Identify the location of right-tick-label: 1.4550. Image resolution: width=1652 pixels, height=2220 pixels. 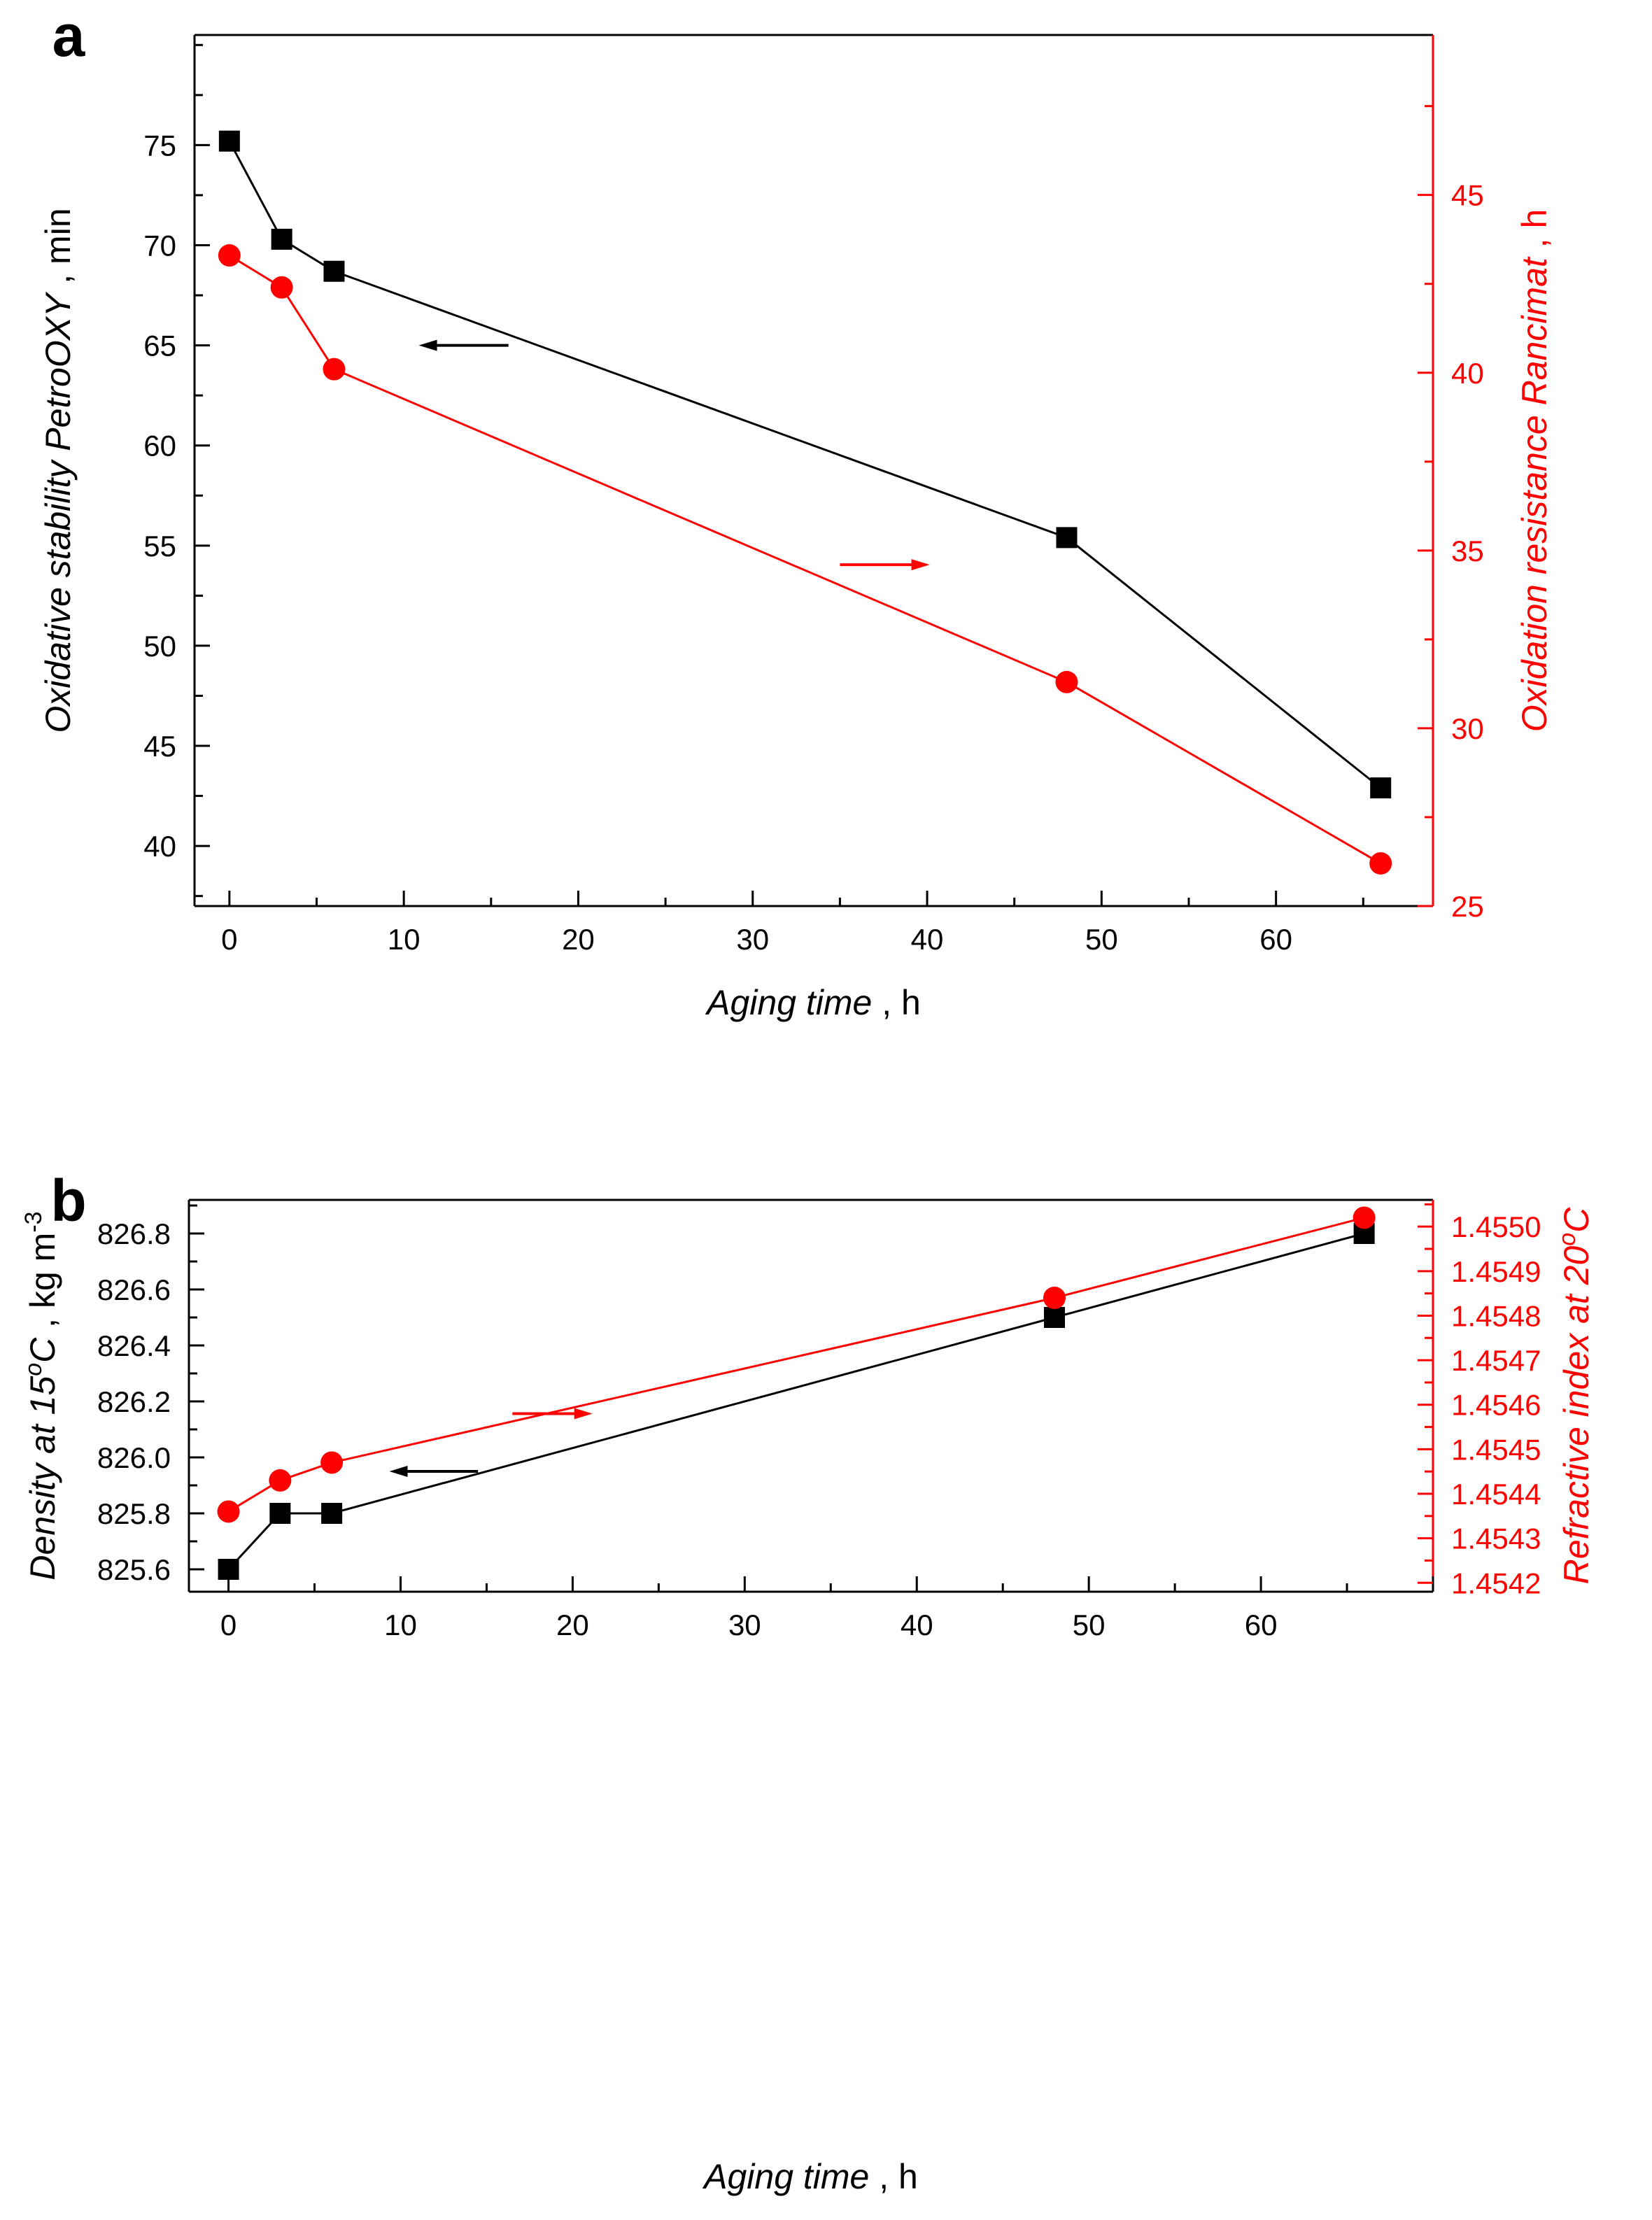
(1496, 1226).